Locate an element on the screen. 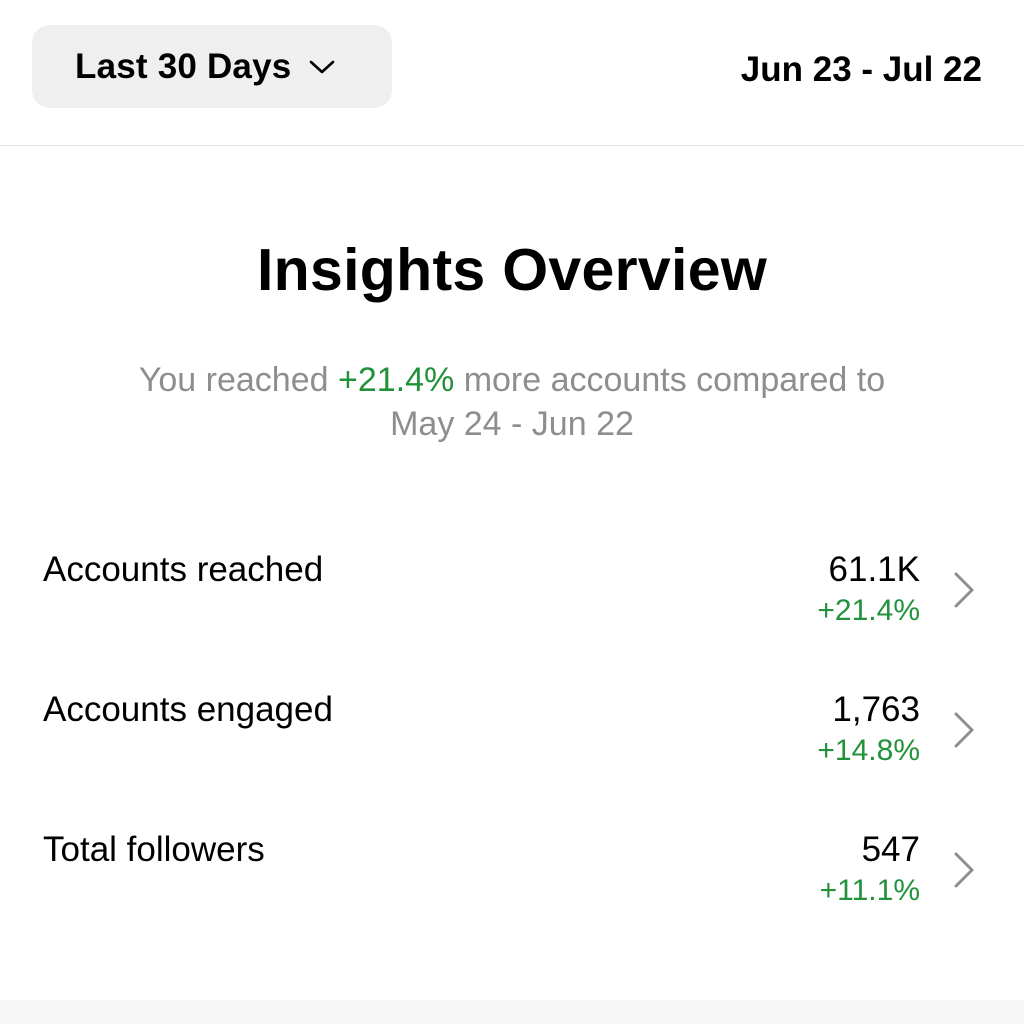 The image size is (1024, 1024). summary-suffix: more accounts compared to is located at coordinates (670, 380).